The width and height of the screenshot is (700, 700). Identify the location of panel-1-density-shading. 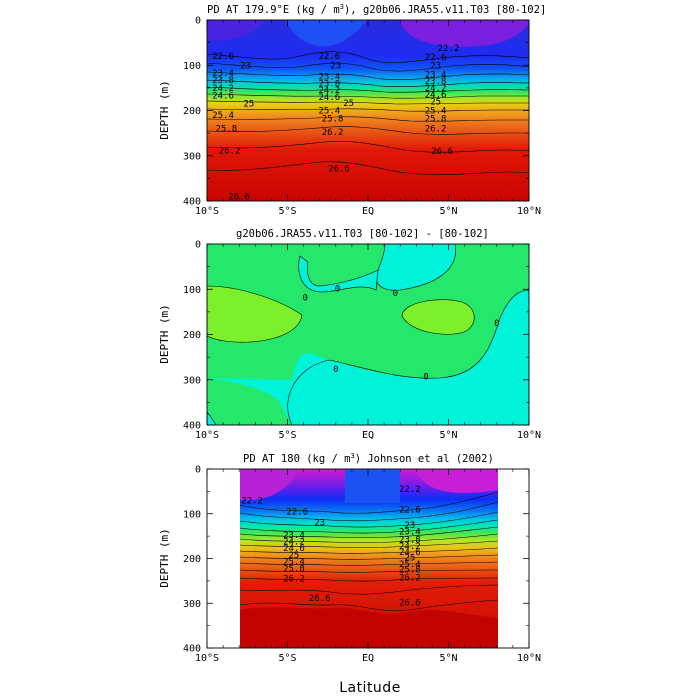
(368, 110).